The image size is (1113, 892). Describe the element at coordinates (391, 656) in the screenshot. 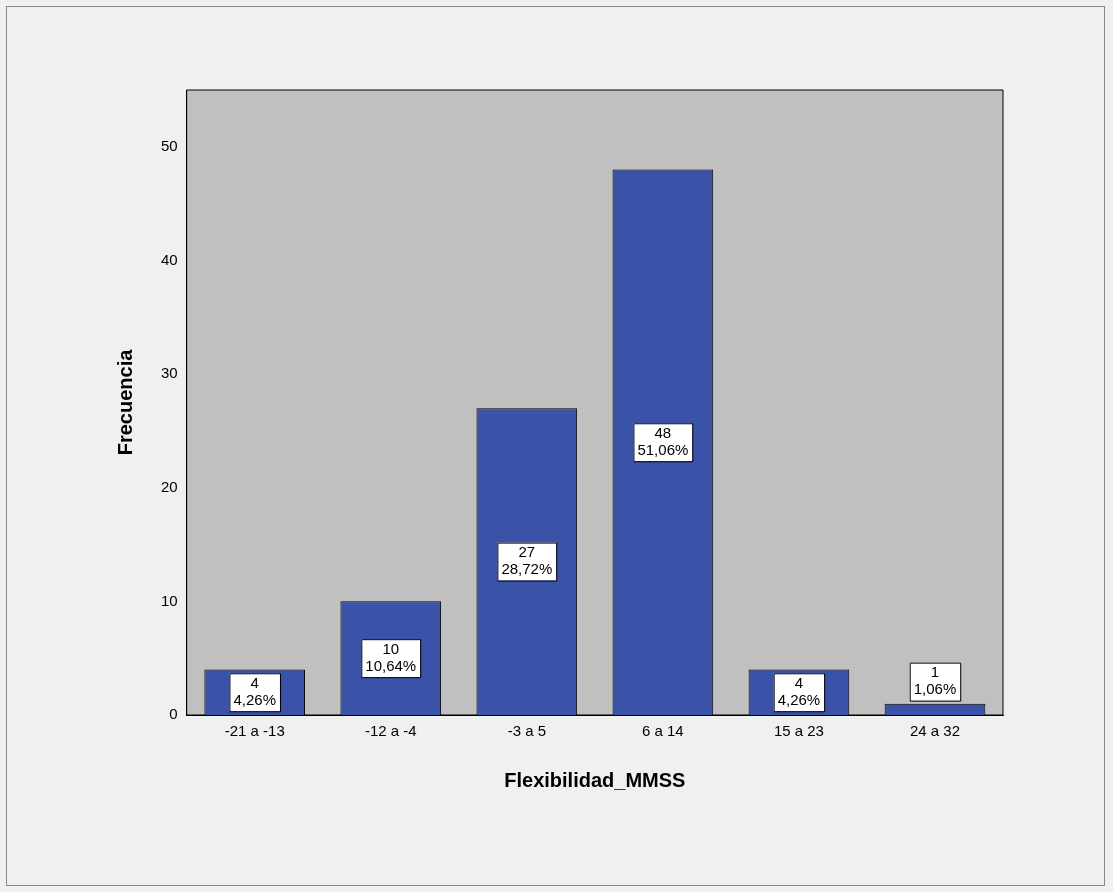

I see `data-label: 10 10,64%` at that location.